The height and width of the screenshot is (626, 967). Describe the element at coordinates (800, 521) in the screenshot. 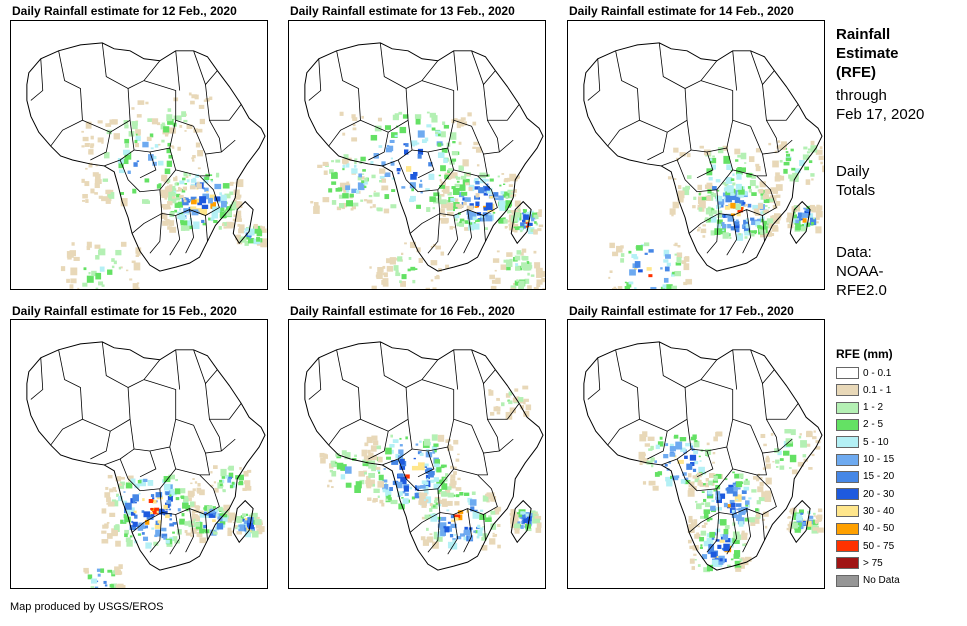

I see `madagascar-outline` at that location.